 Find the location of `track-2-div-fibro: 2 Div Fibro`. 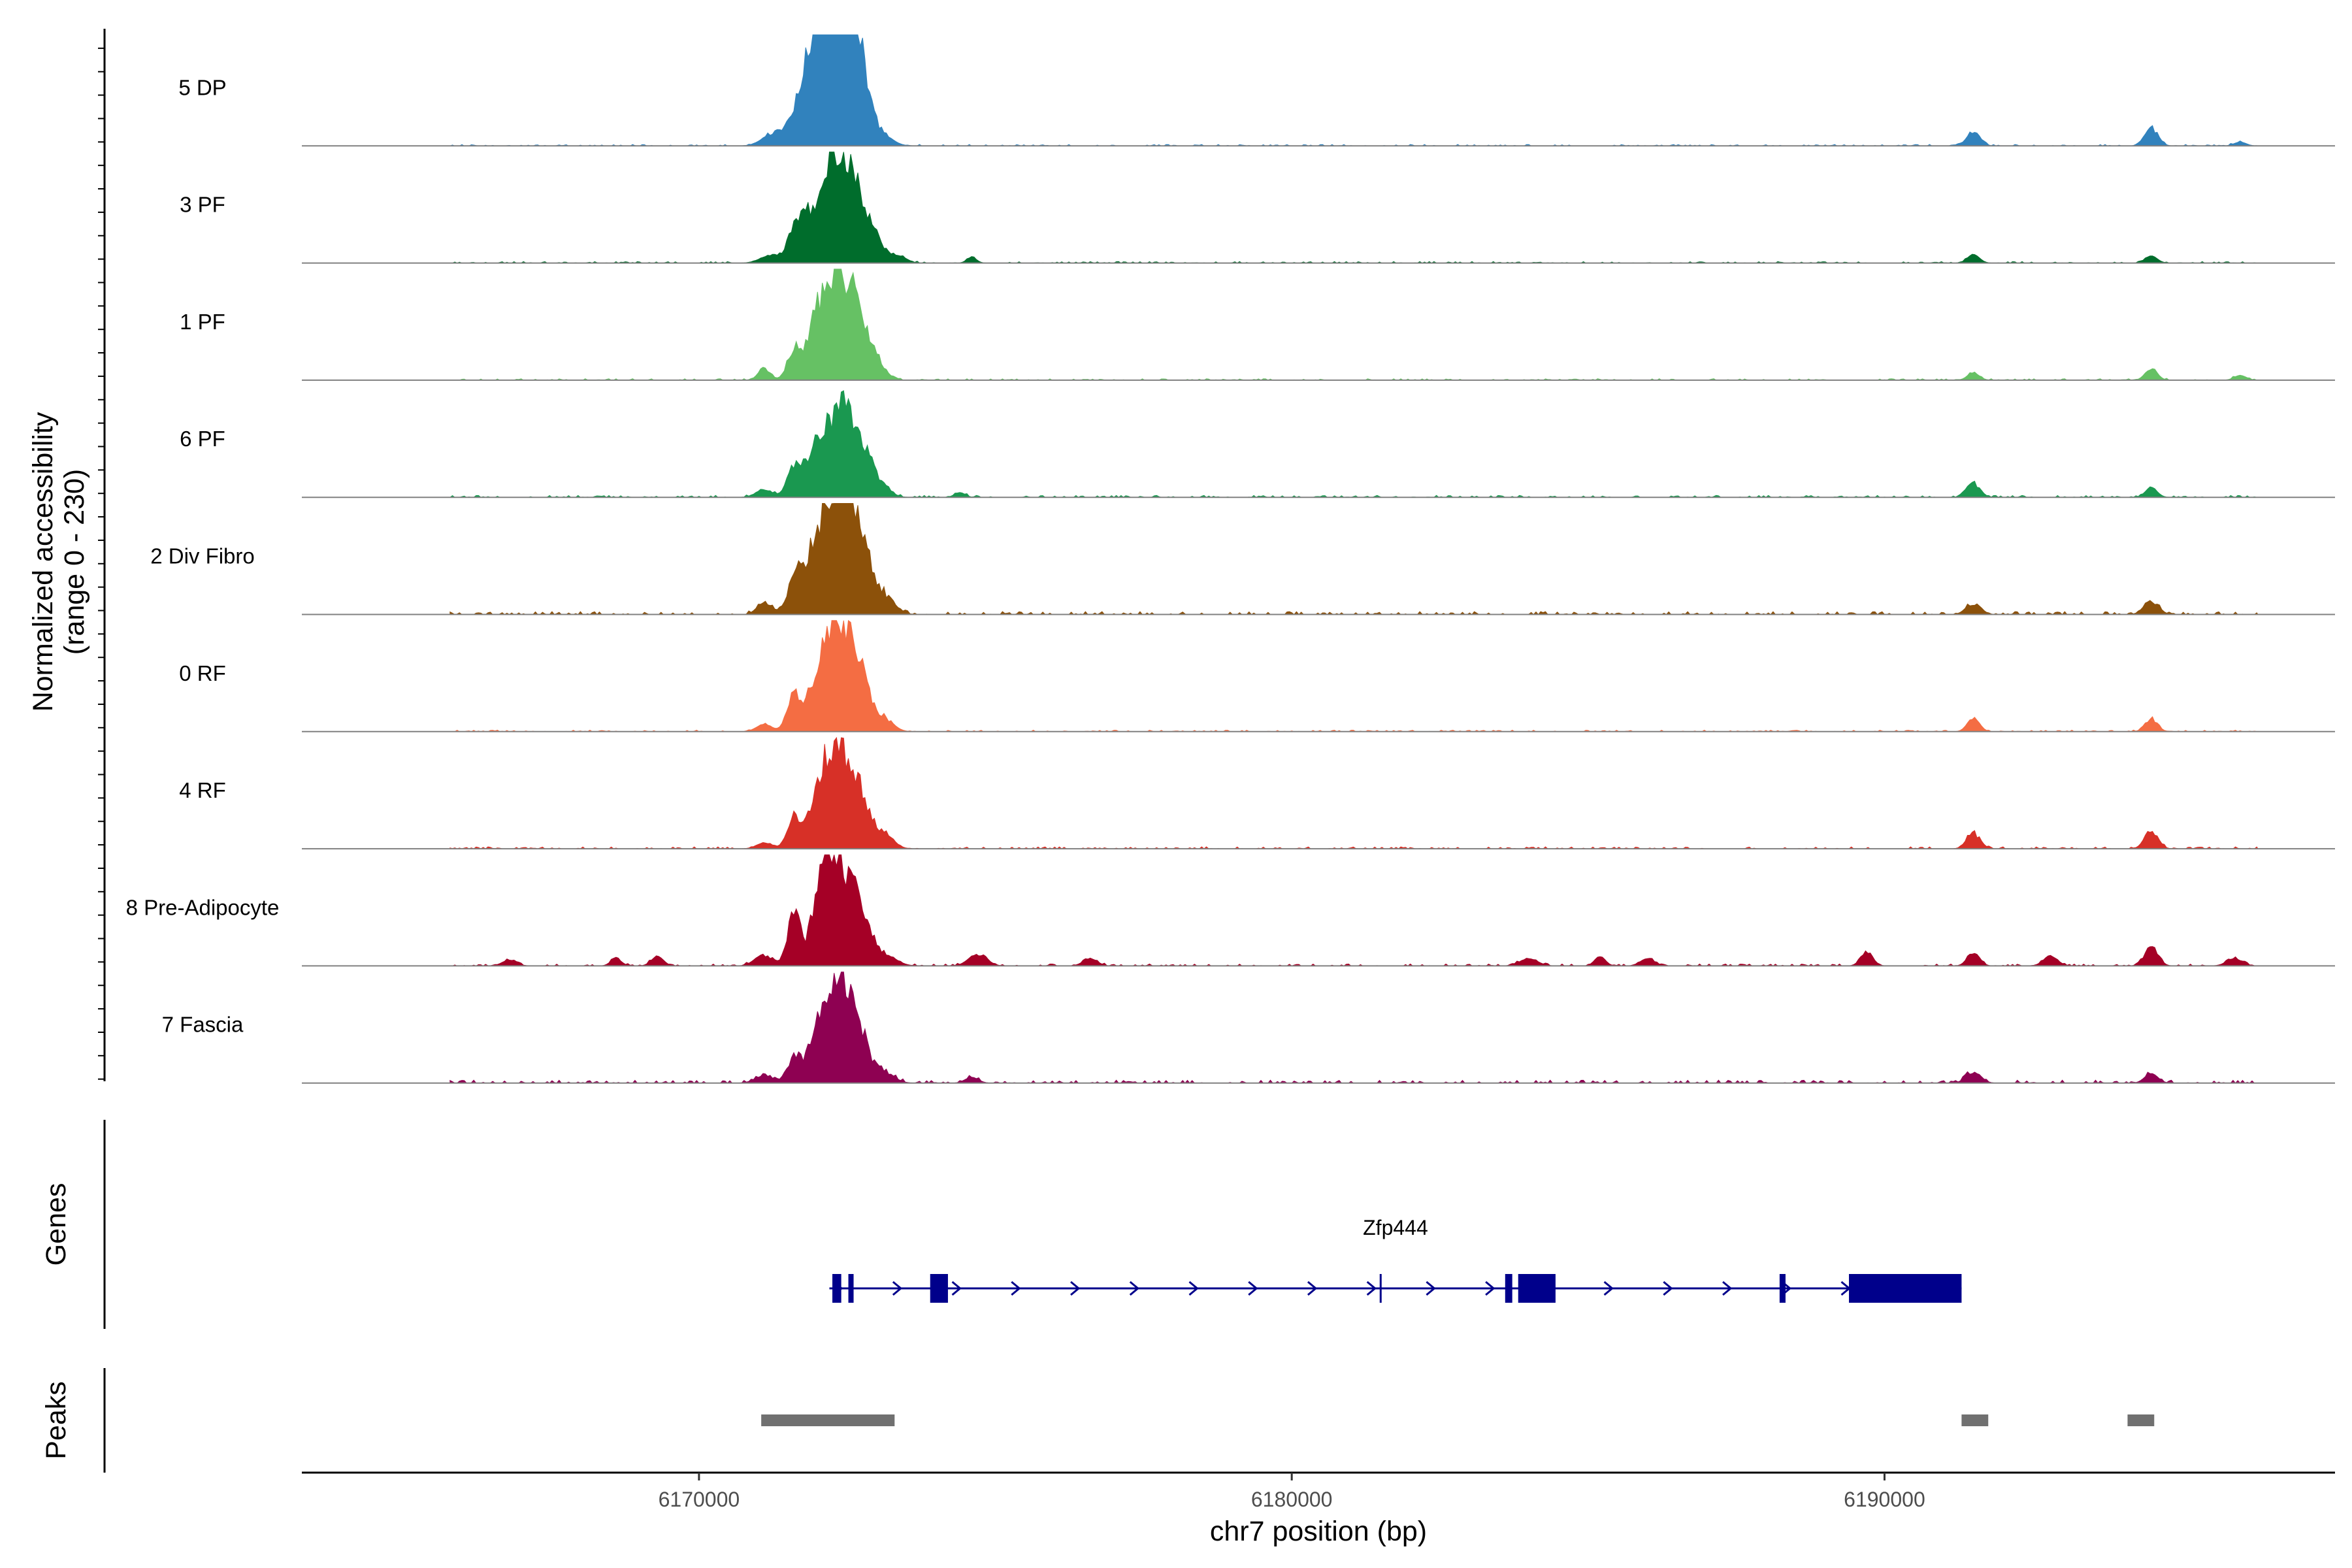

track-2-div-fibro: 2 Div Fibro is located at coordinates (1242, 559).